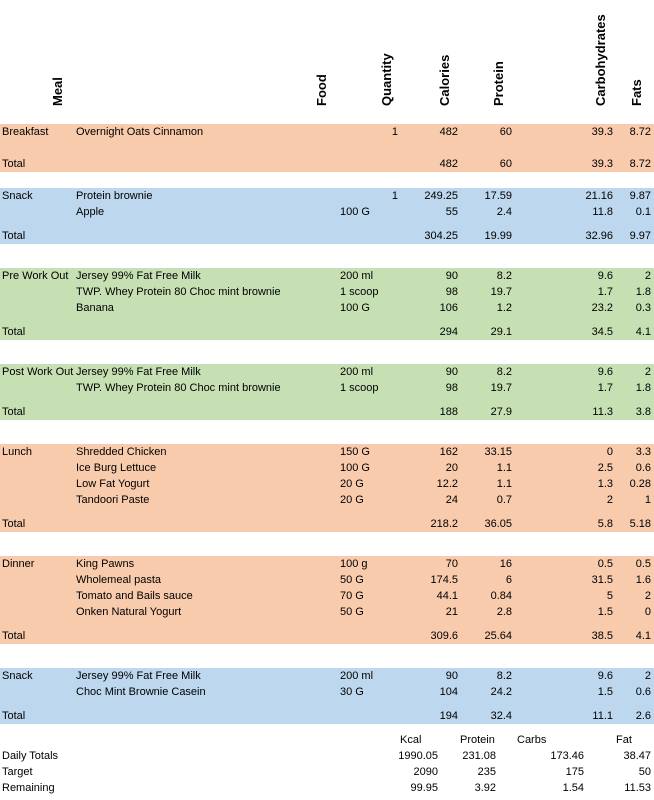  Describe the element at coordinates (609, 500) in the screenshot. I see `carbohydrates: 2` at that location.